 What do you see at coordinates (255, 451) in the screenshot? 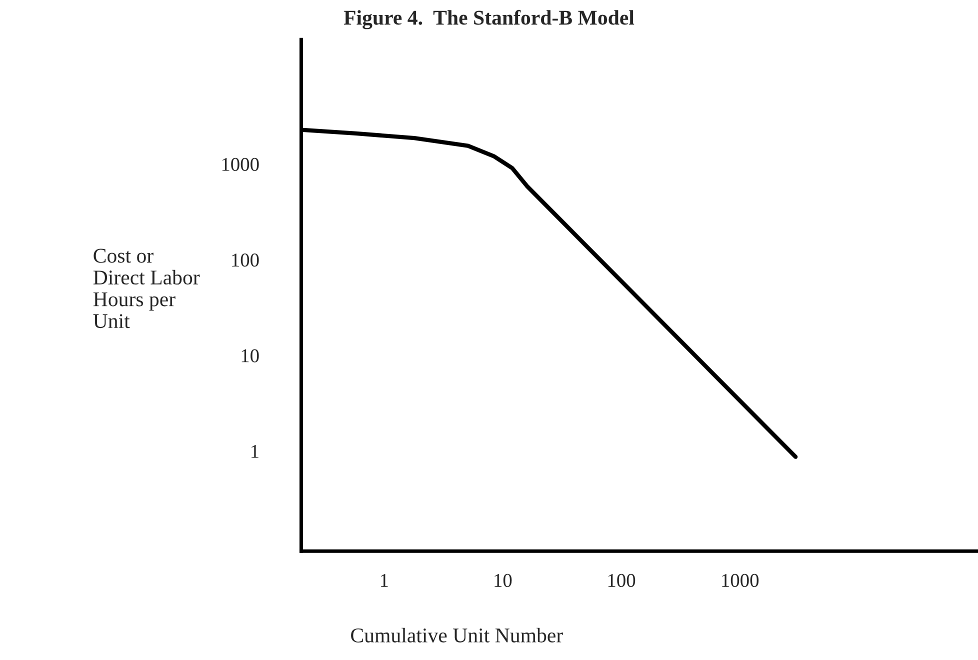
I see `y-tick-label: 1` at bounding box center [255, 451].